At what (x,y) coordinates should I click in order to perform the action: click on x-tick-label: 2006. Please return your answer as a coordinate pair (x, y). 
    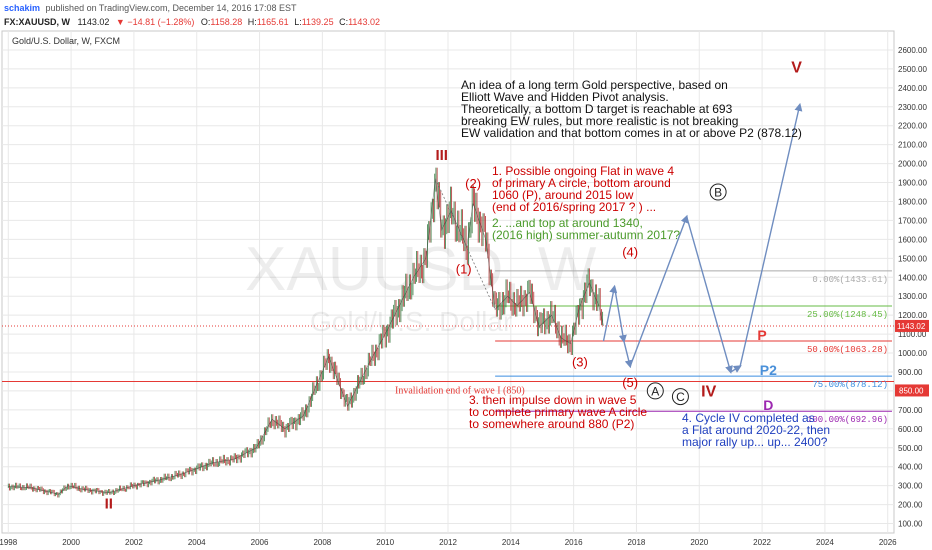
    Looking at the image, I should click on (260, 542).